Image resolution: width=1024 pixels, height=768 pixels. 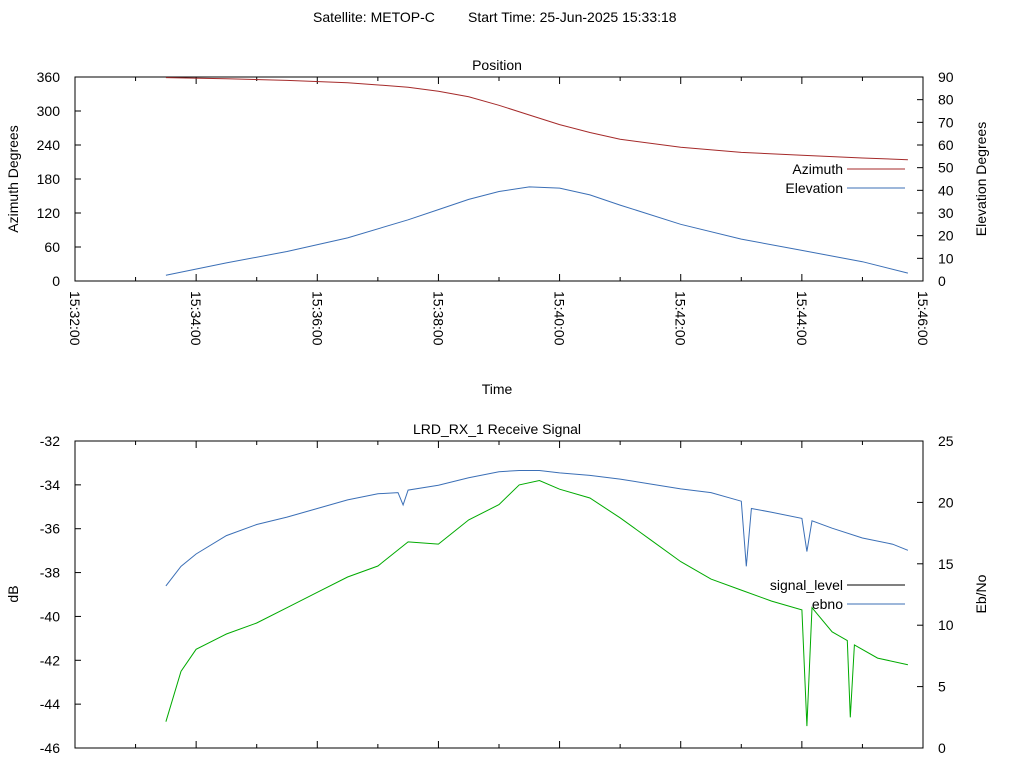 I want to click on x-tick-label: 15:40:00, so click(x=560, y=318).